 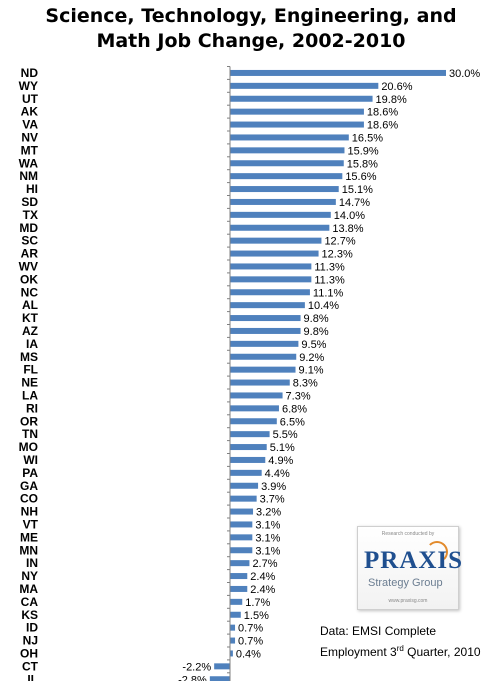 I want to click on category-label-nm: NM, so click(x=28, y=176).